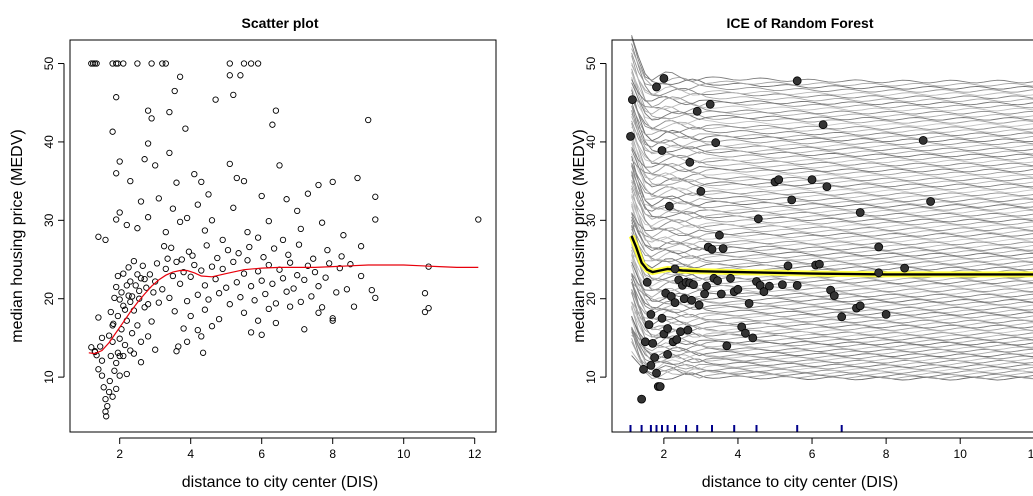 The width and height of the screenshot is (1033, 496). Describe the element at coordinates (49, 220) in the screenshot. I see `y-tick-label: 30` at that location.